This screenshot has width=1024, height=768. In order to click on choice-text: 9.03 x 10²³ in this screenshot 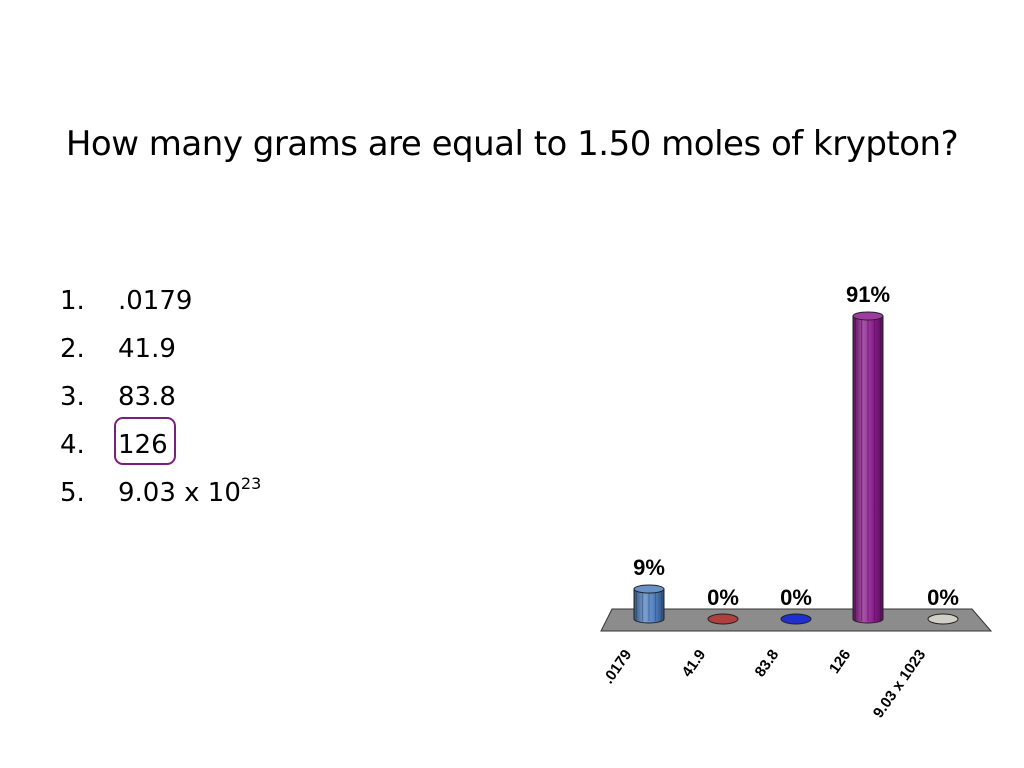, I will do `click(189, 493)`.